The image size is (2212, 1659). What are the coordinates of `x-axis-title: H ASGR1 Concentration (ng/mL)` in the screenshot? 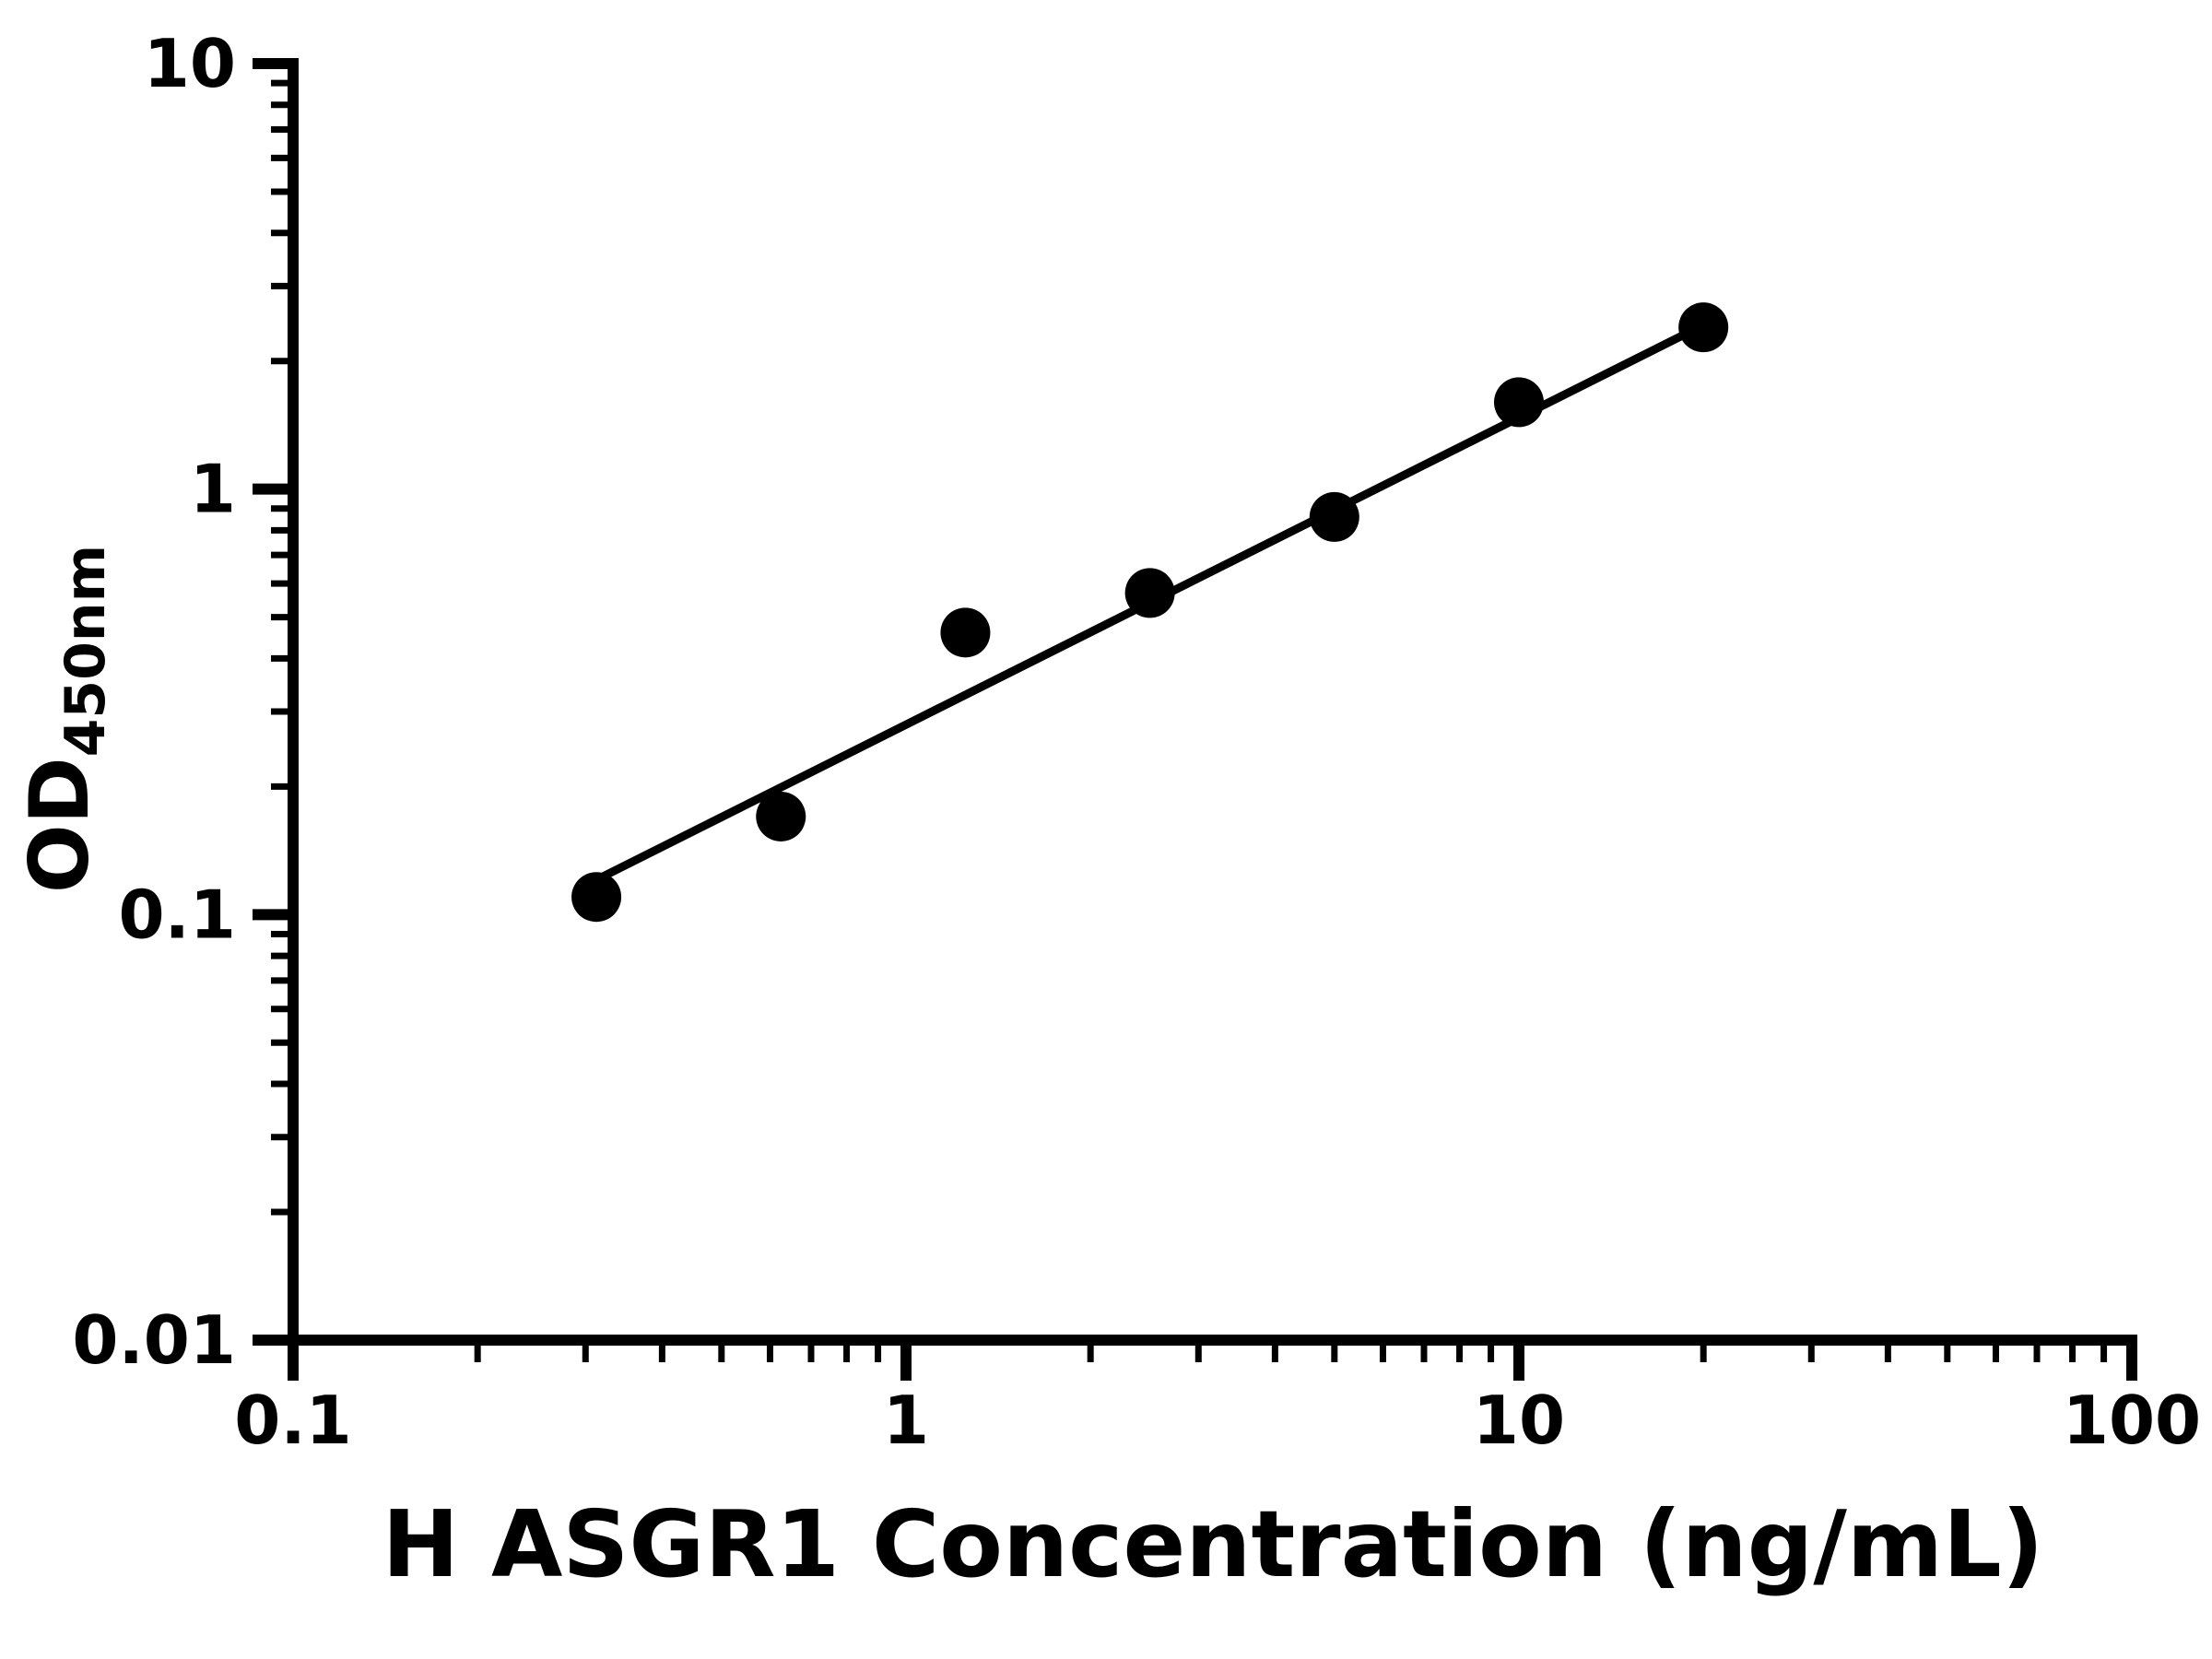 It's located at (1213, 1544).